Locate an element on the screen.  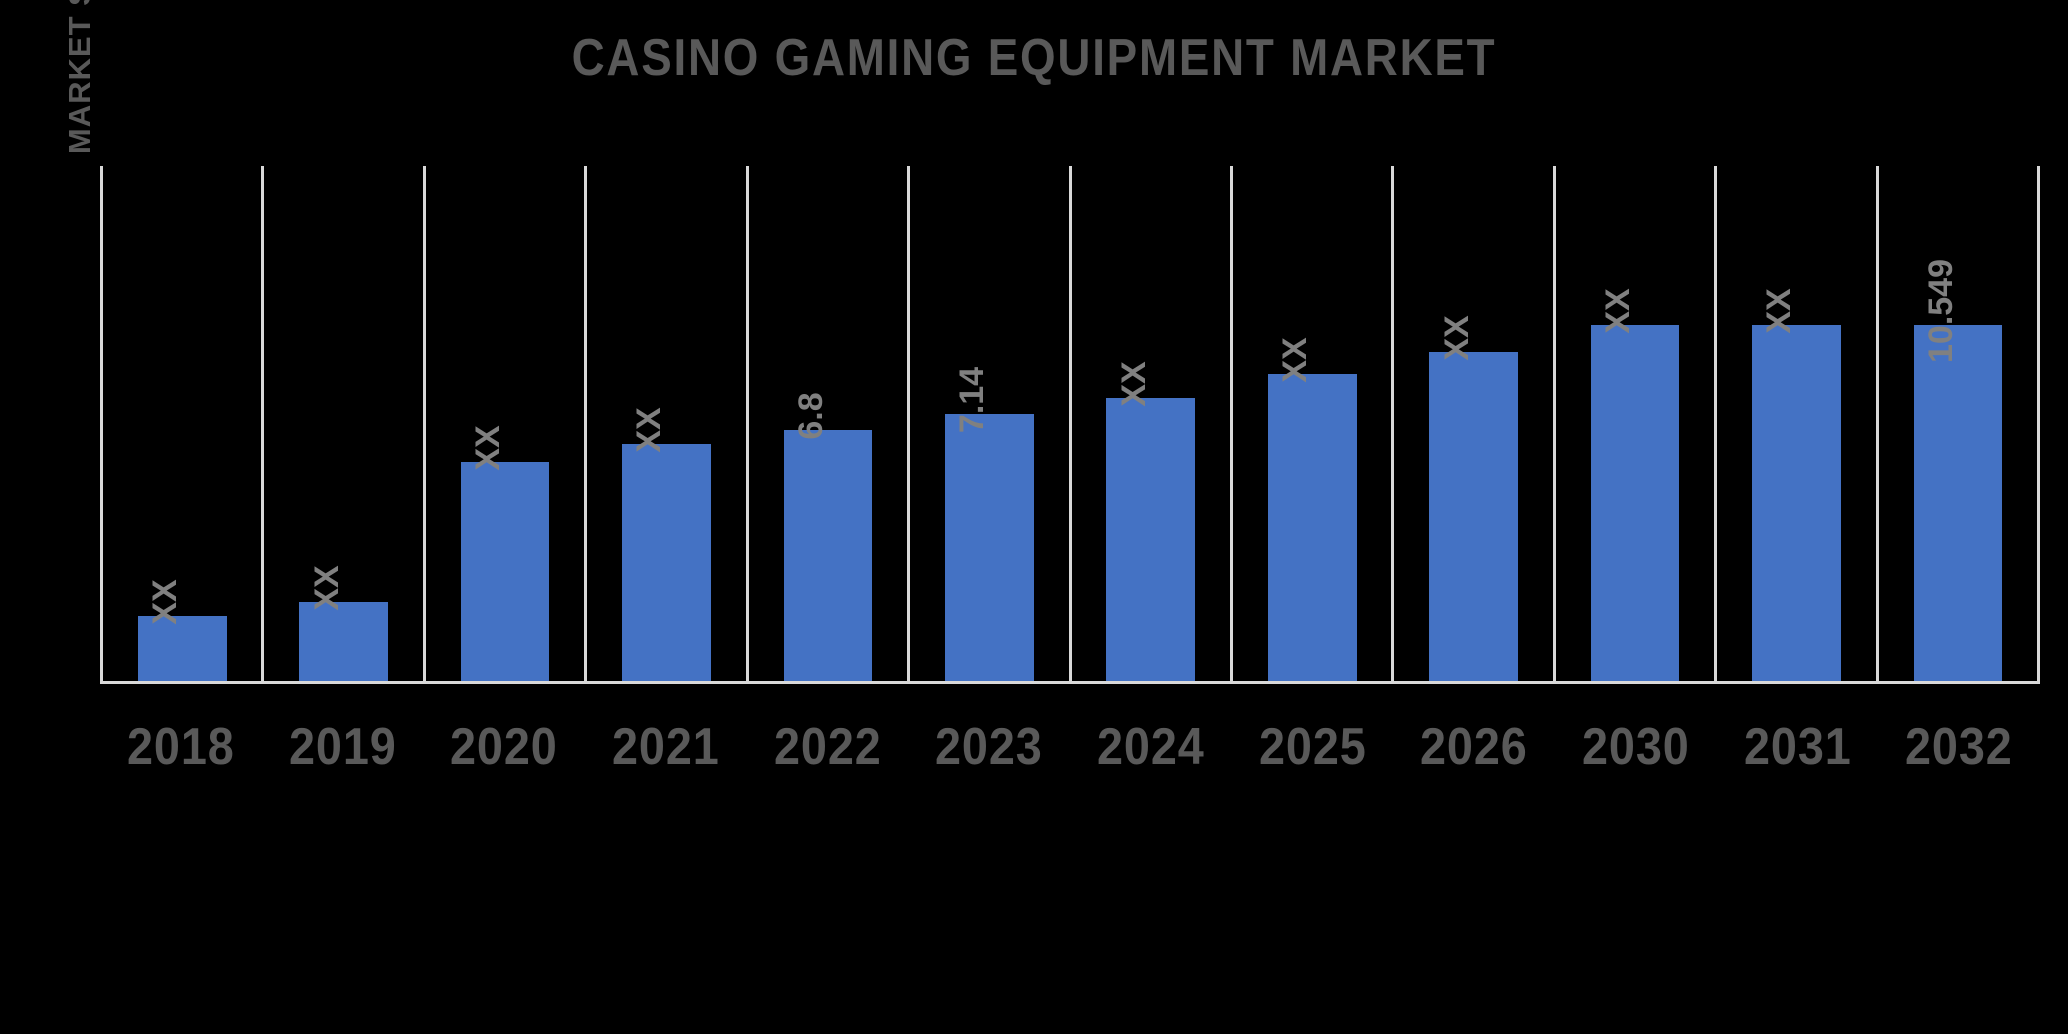
x-axis-tick-label: 2021 is located at coordinates (665, 747).